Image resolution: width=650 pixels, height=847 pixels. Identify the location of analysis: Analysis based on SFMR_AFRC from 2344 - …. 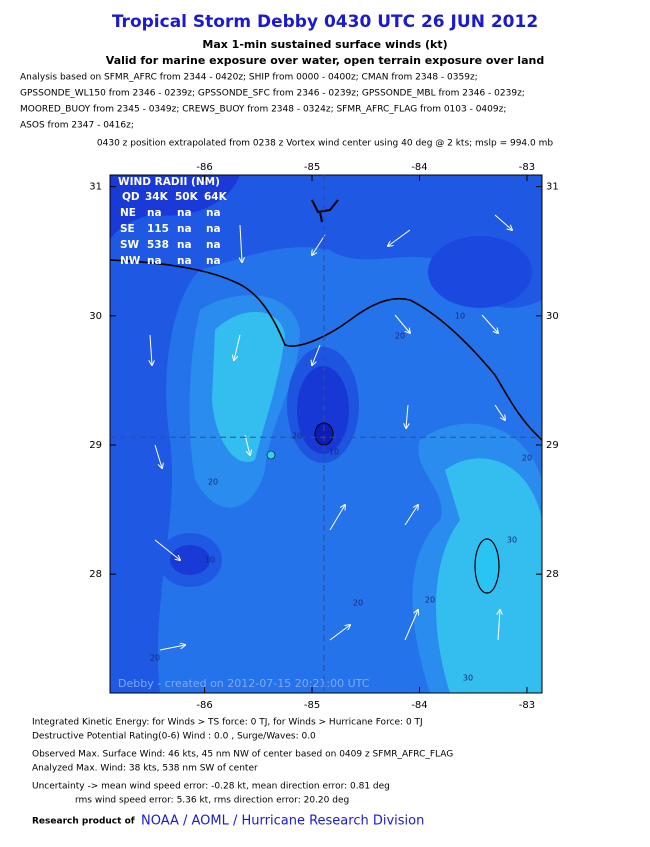
(272, 102).